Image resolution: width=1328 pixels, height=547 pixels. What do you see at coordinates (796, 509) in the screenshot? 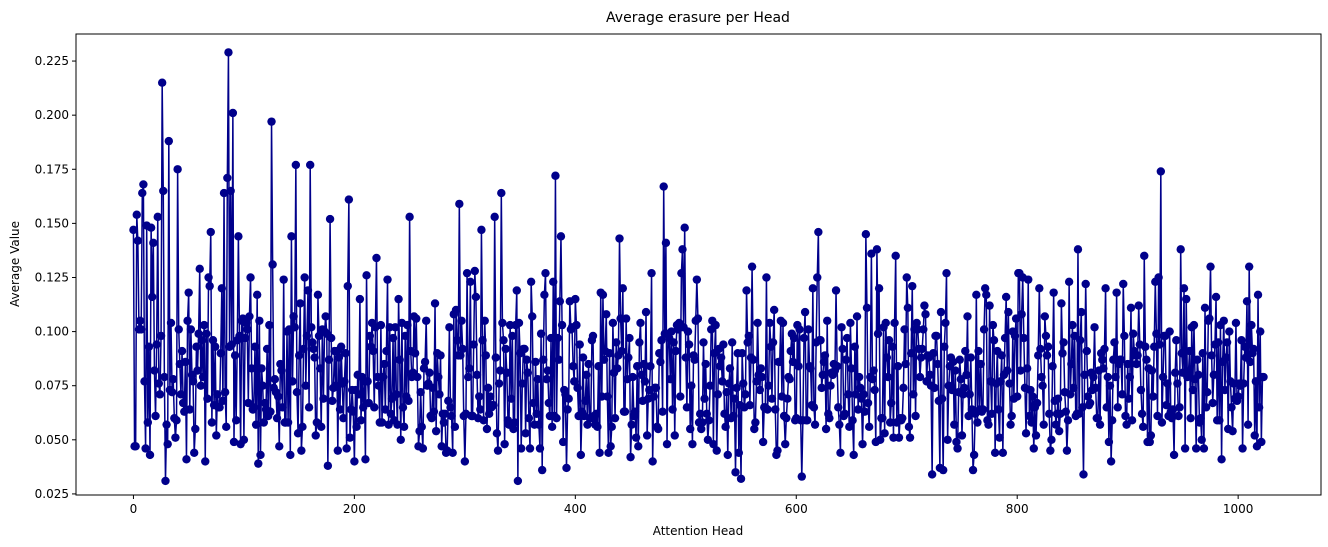
I see `x-tick-label: 600` at bounding box center [796, 509].